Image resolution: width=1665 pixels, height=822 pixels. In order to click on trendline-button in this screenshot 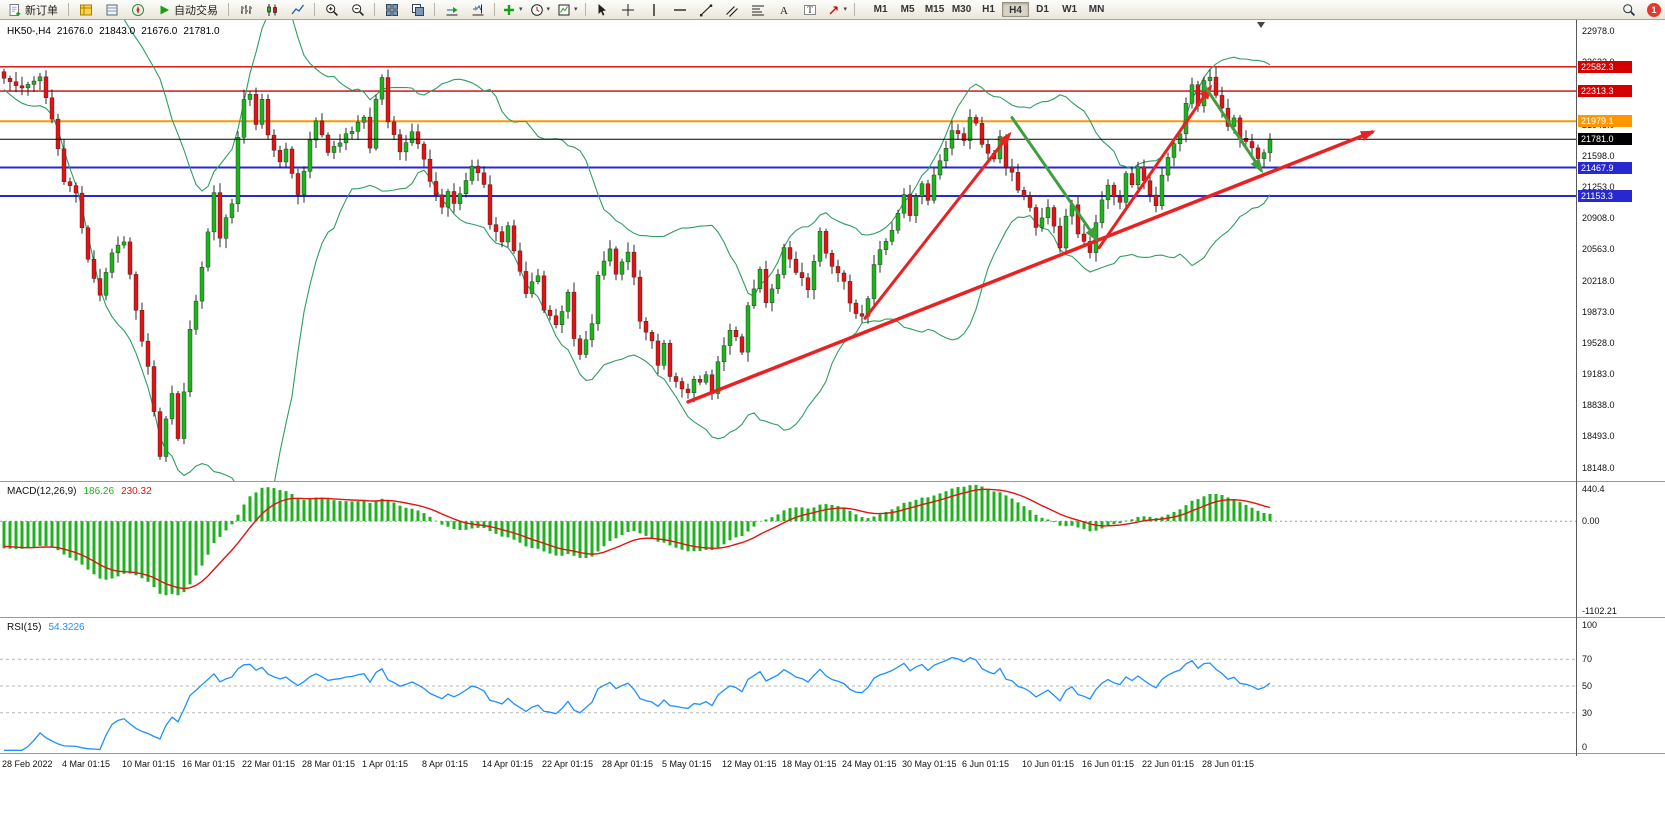, I will do `click(706, 9)`.